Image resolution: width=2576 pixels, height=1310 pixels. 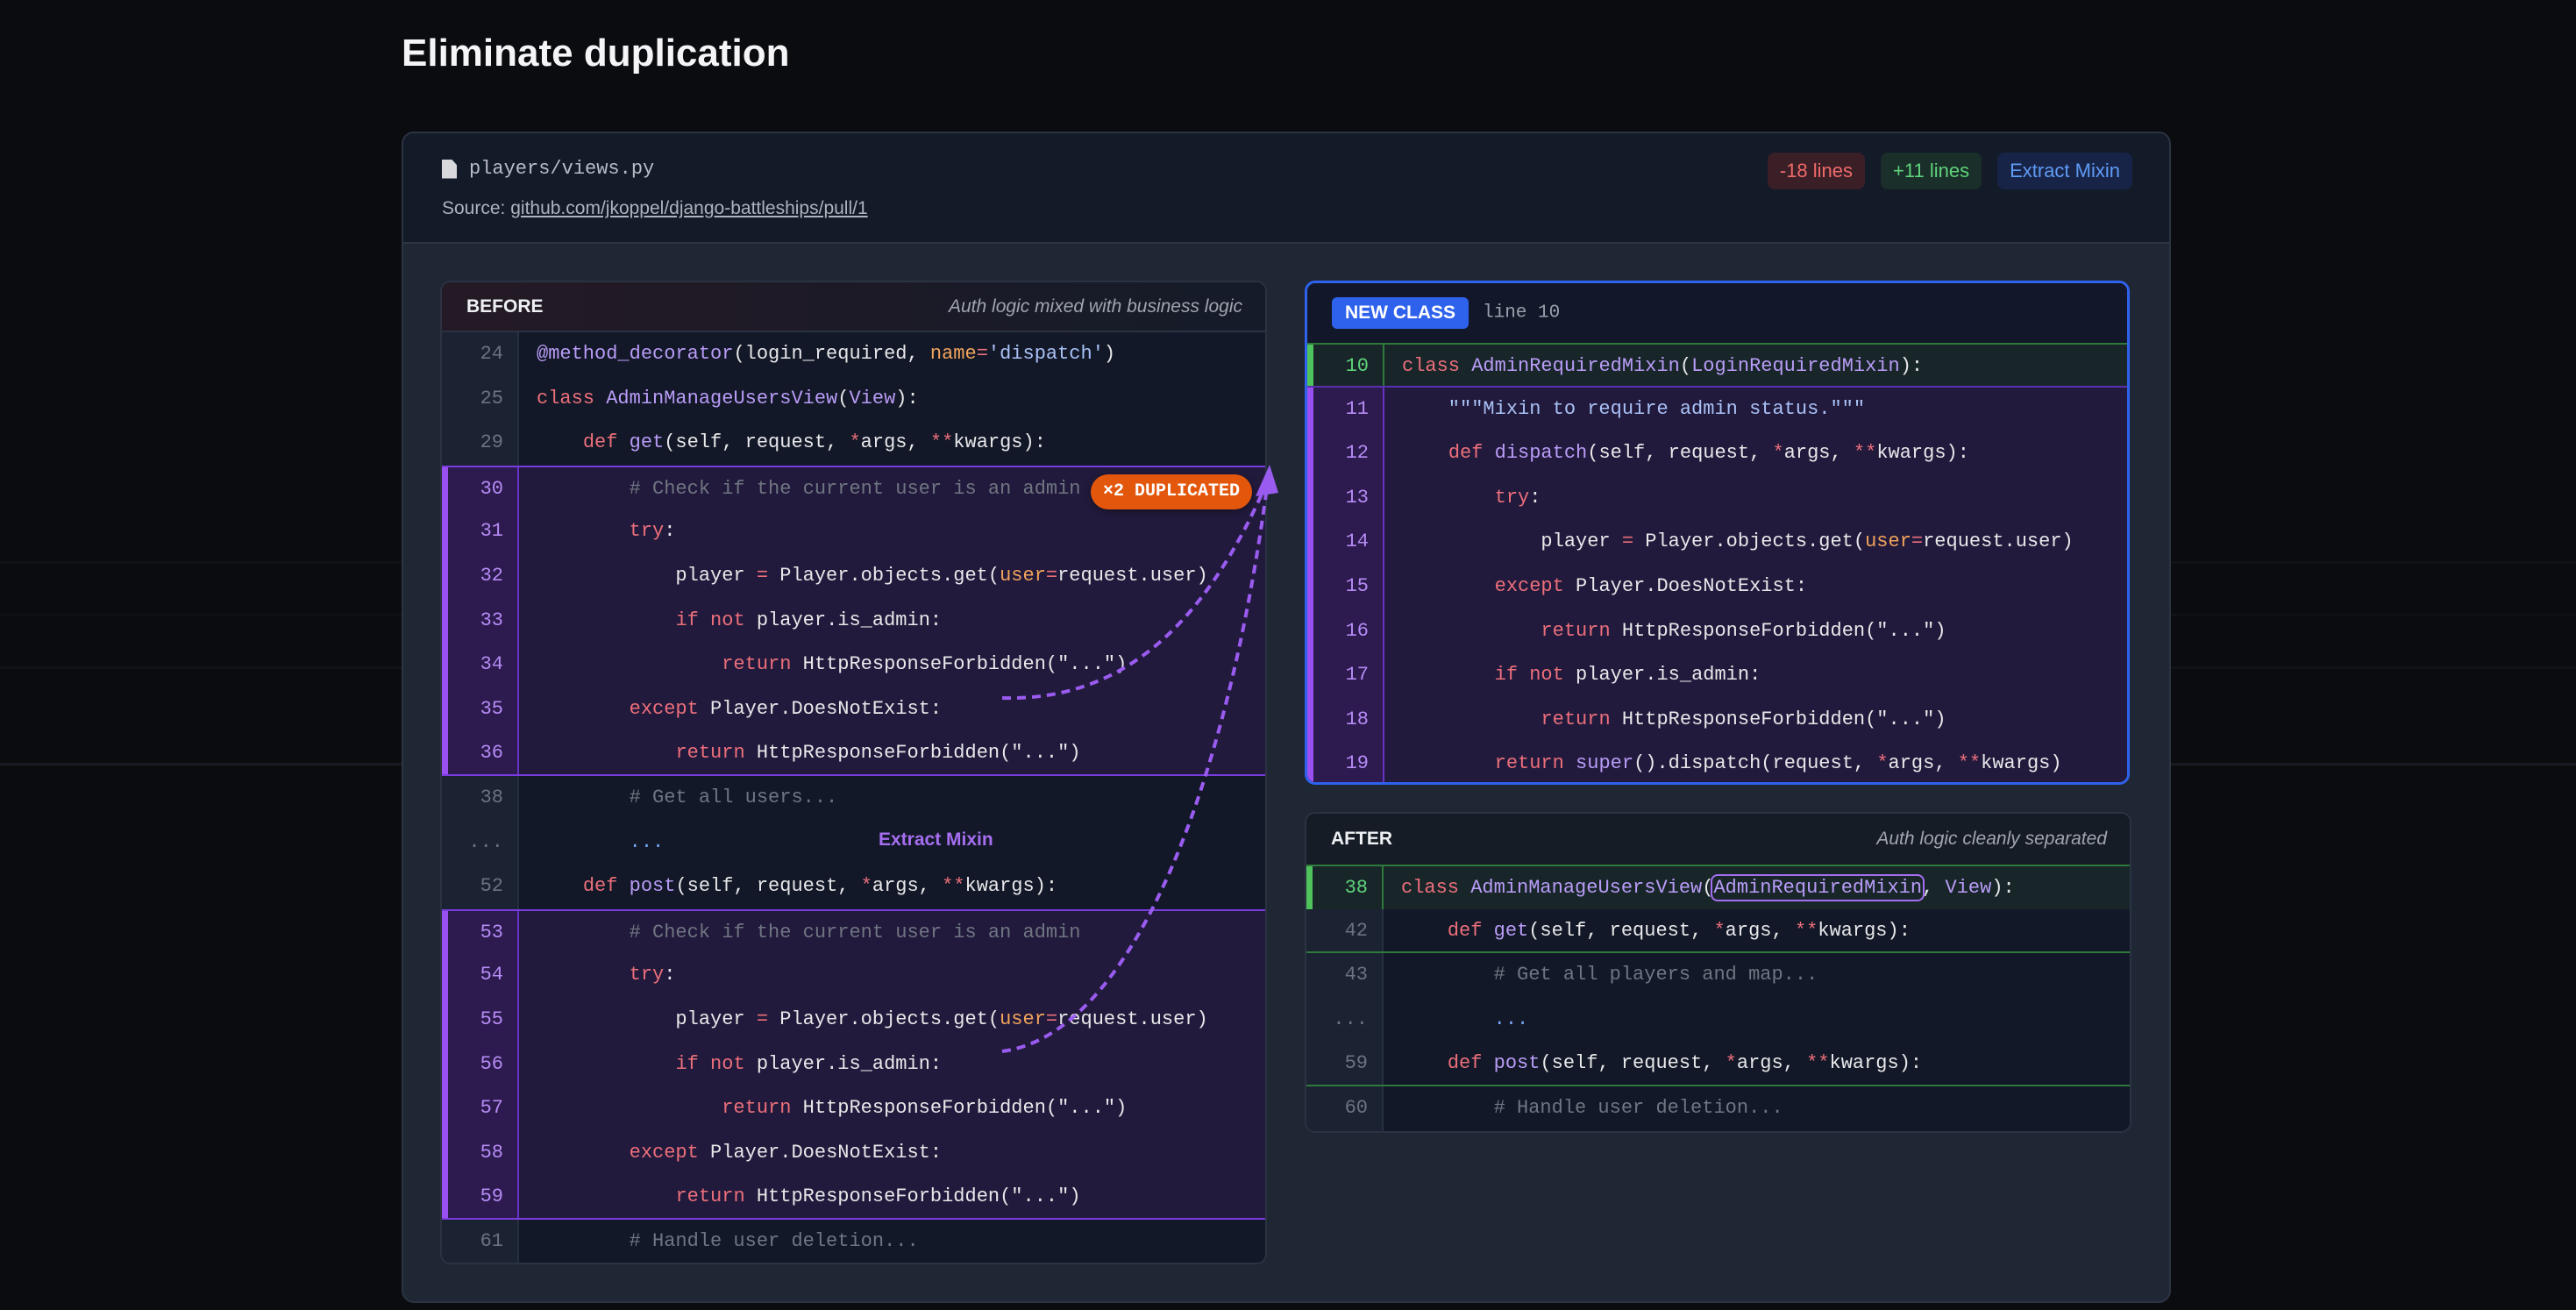 I want to click on line-number: 24, so click(x=480, y=354).